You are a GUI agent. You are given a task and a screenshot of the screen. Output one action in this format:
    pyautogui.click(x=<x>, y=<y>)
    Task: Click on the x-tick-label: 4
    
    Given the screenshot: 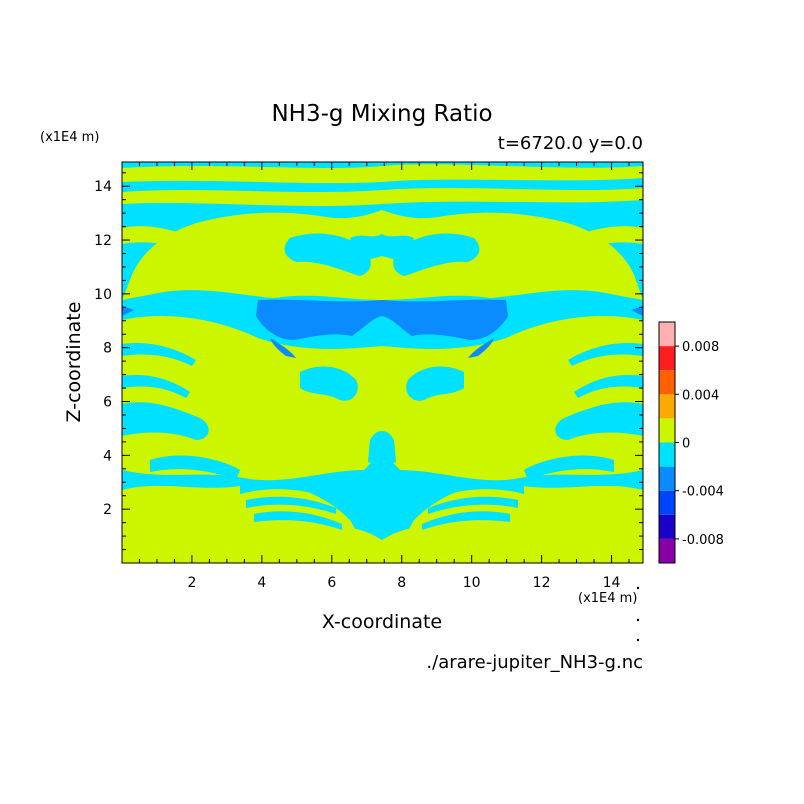 What is the action you would take?
    pyautogui.click(x=261, y=583)
    